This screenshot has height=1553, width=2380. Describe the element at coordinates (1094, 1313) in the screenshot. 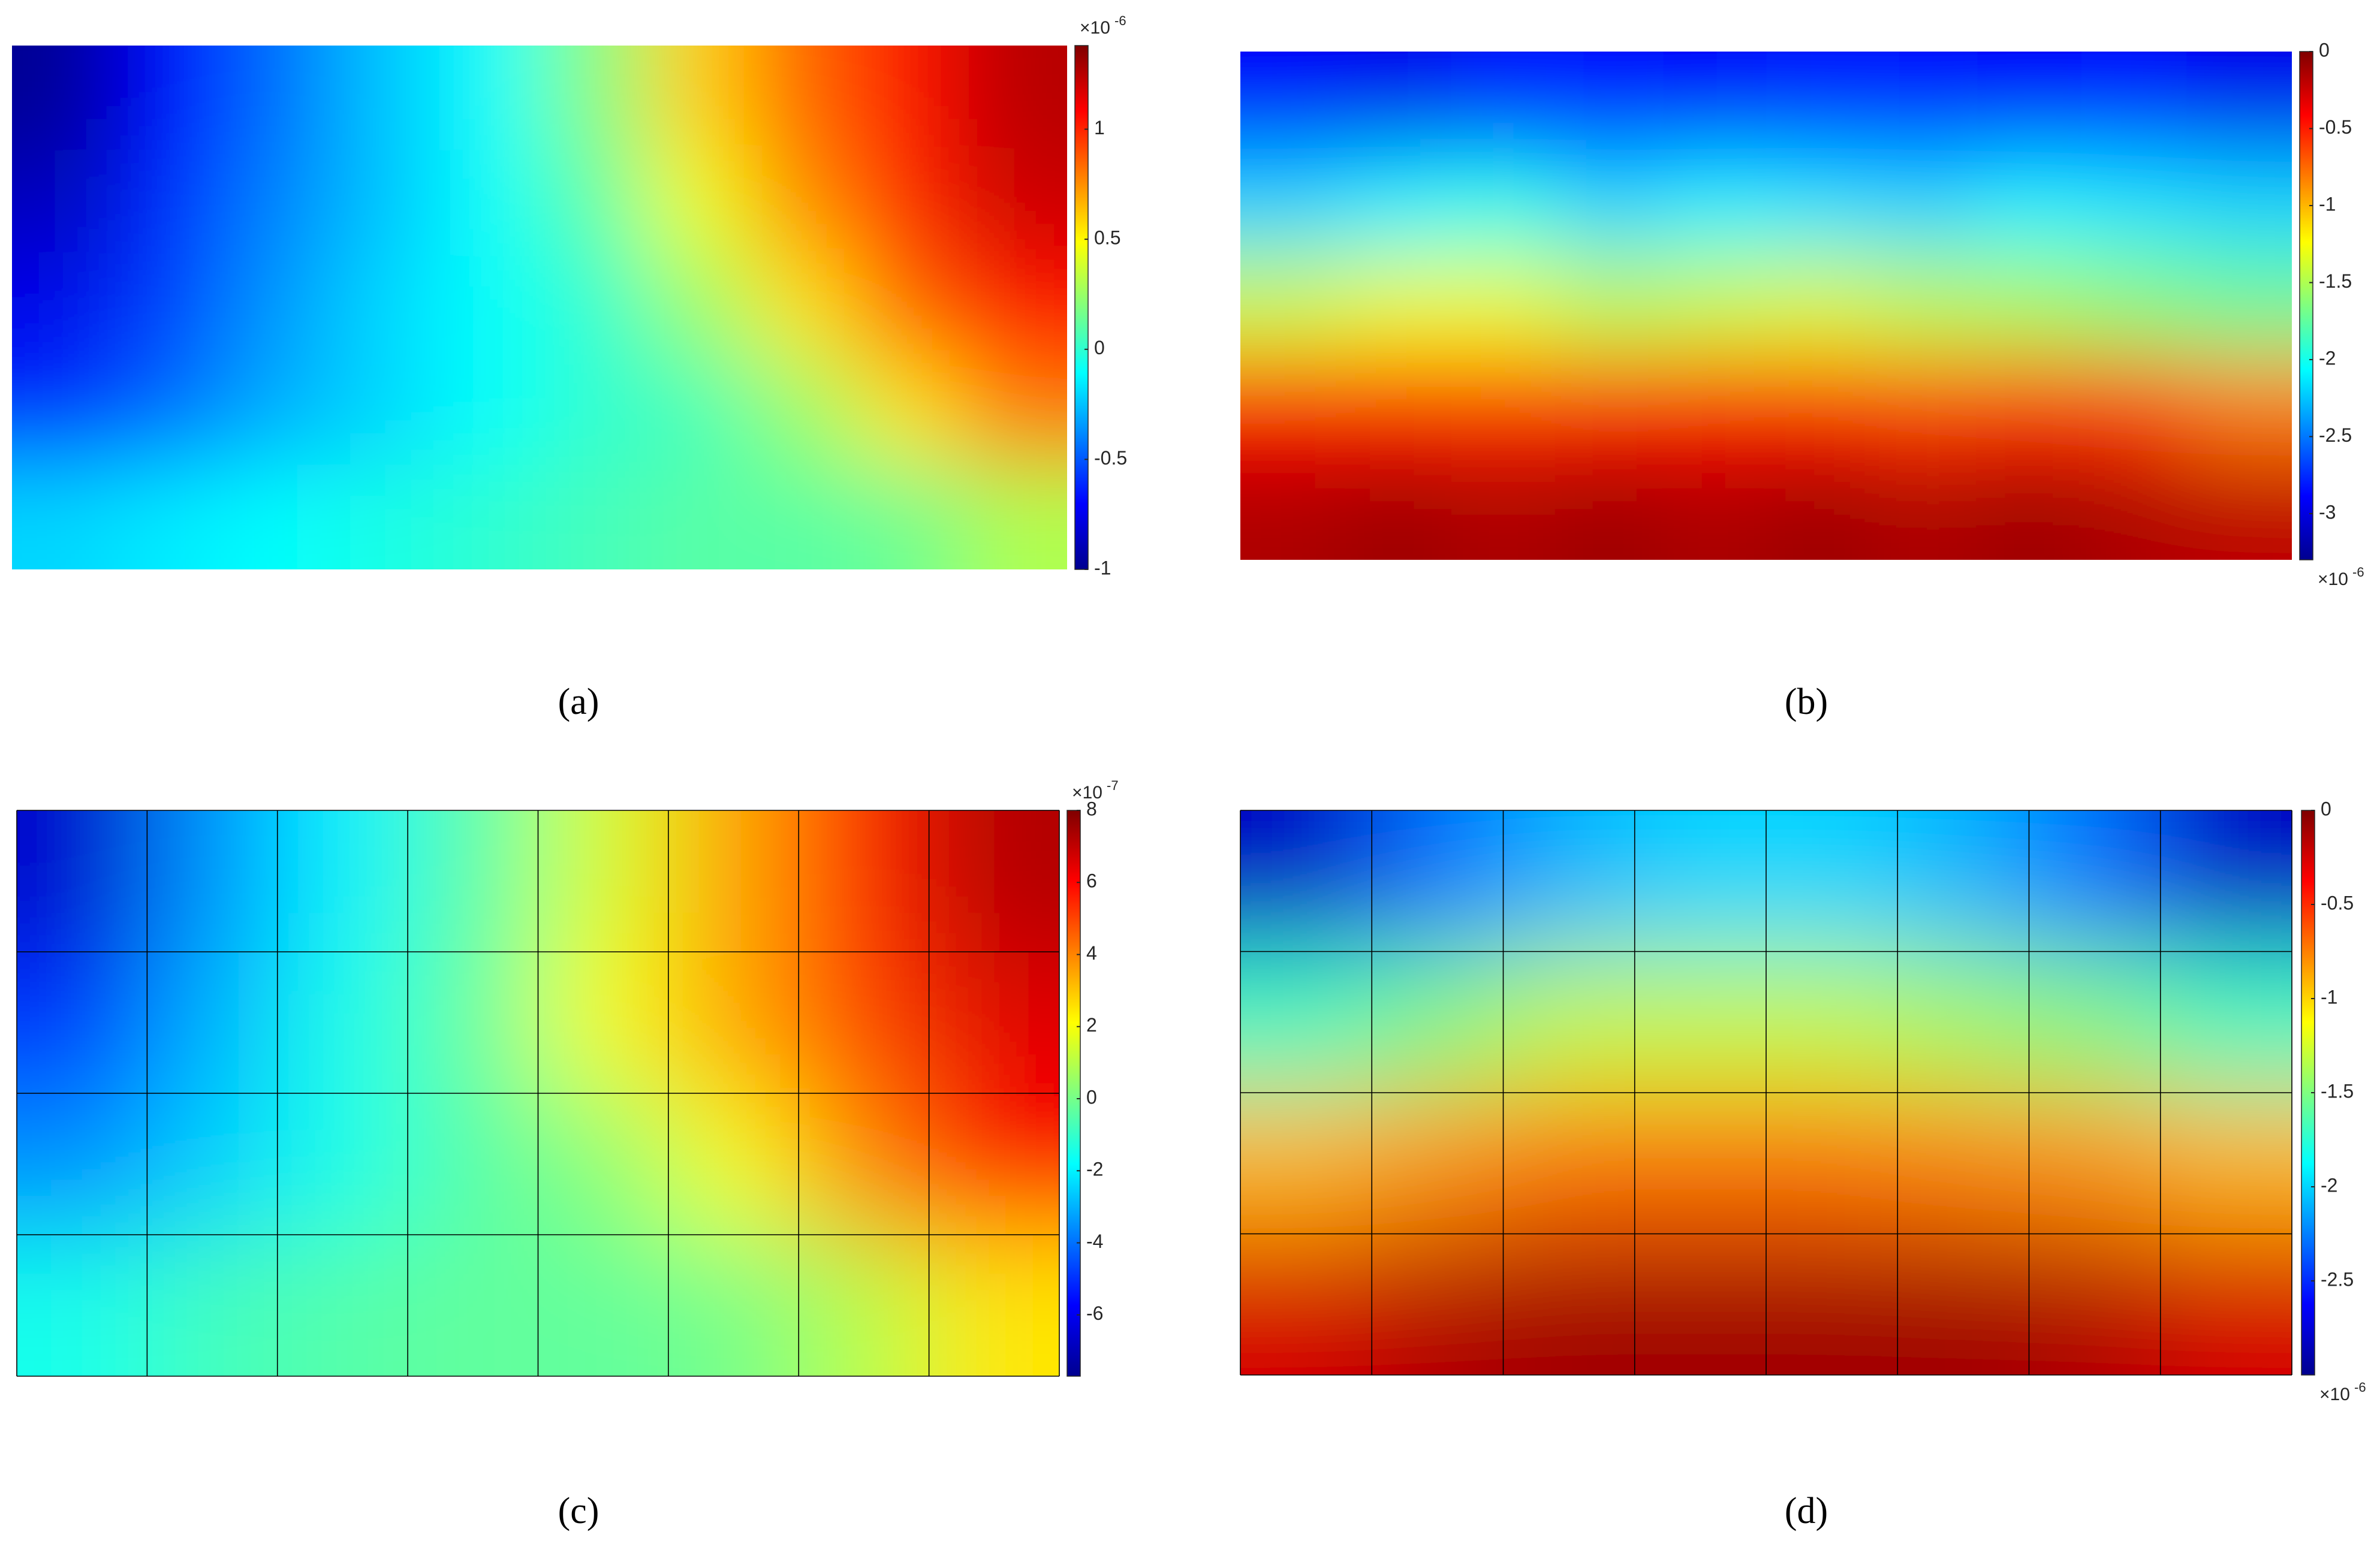

I see `colorbar-tick-label: -6` at that location.